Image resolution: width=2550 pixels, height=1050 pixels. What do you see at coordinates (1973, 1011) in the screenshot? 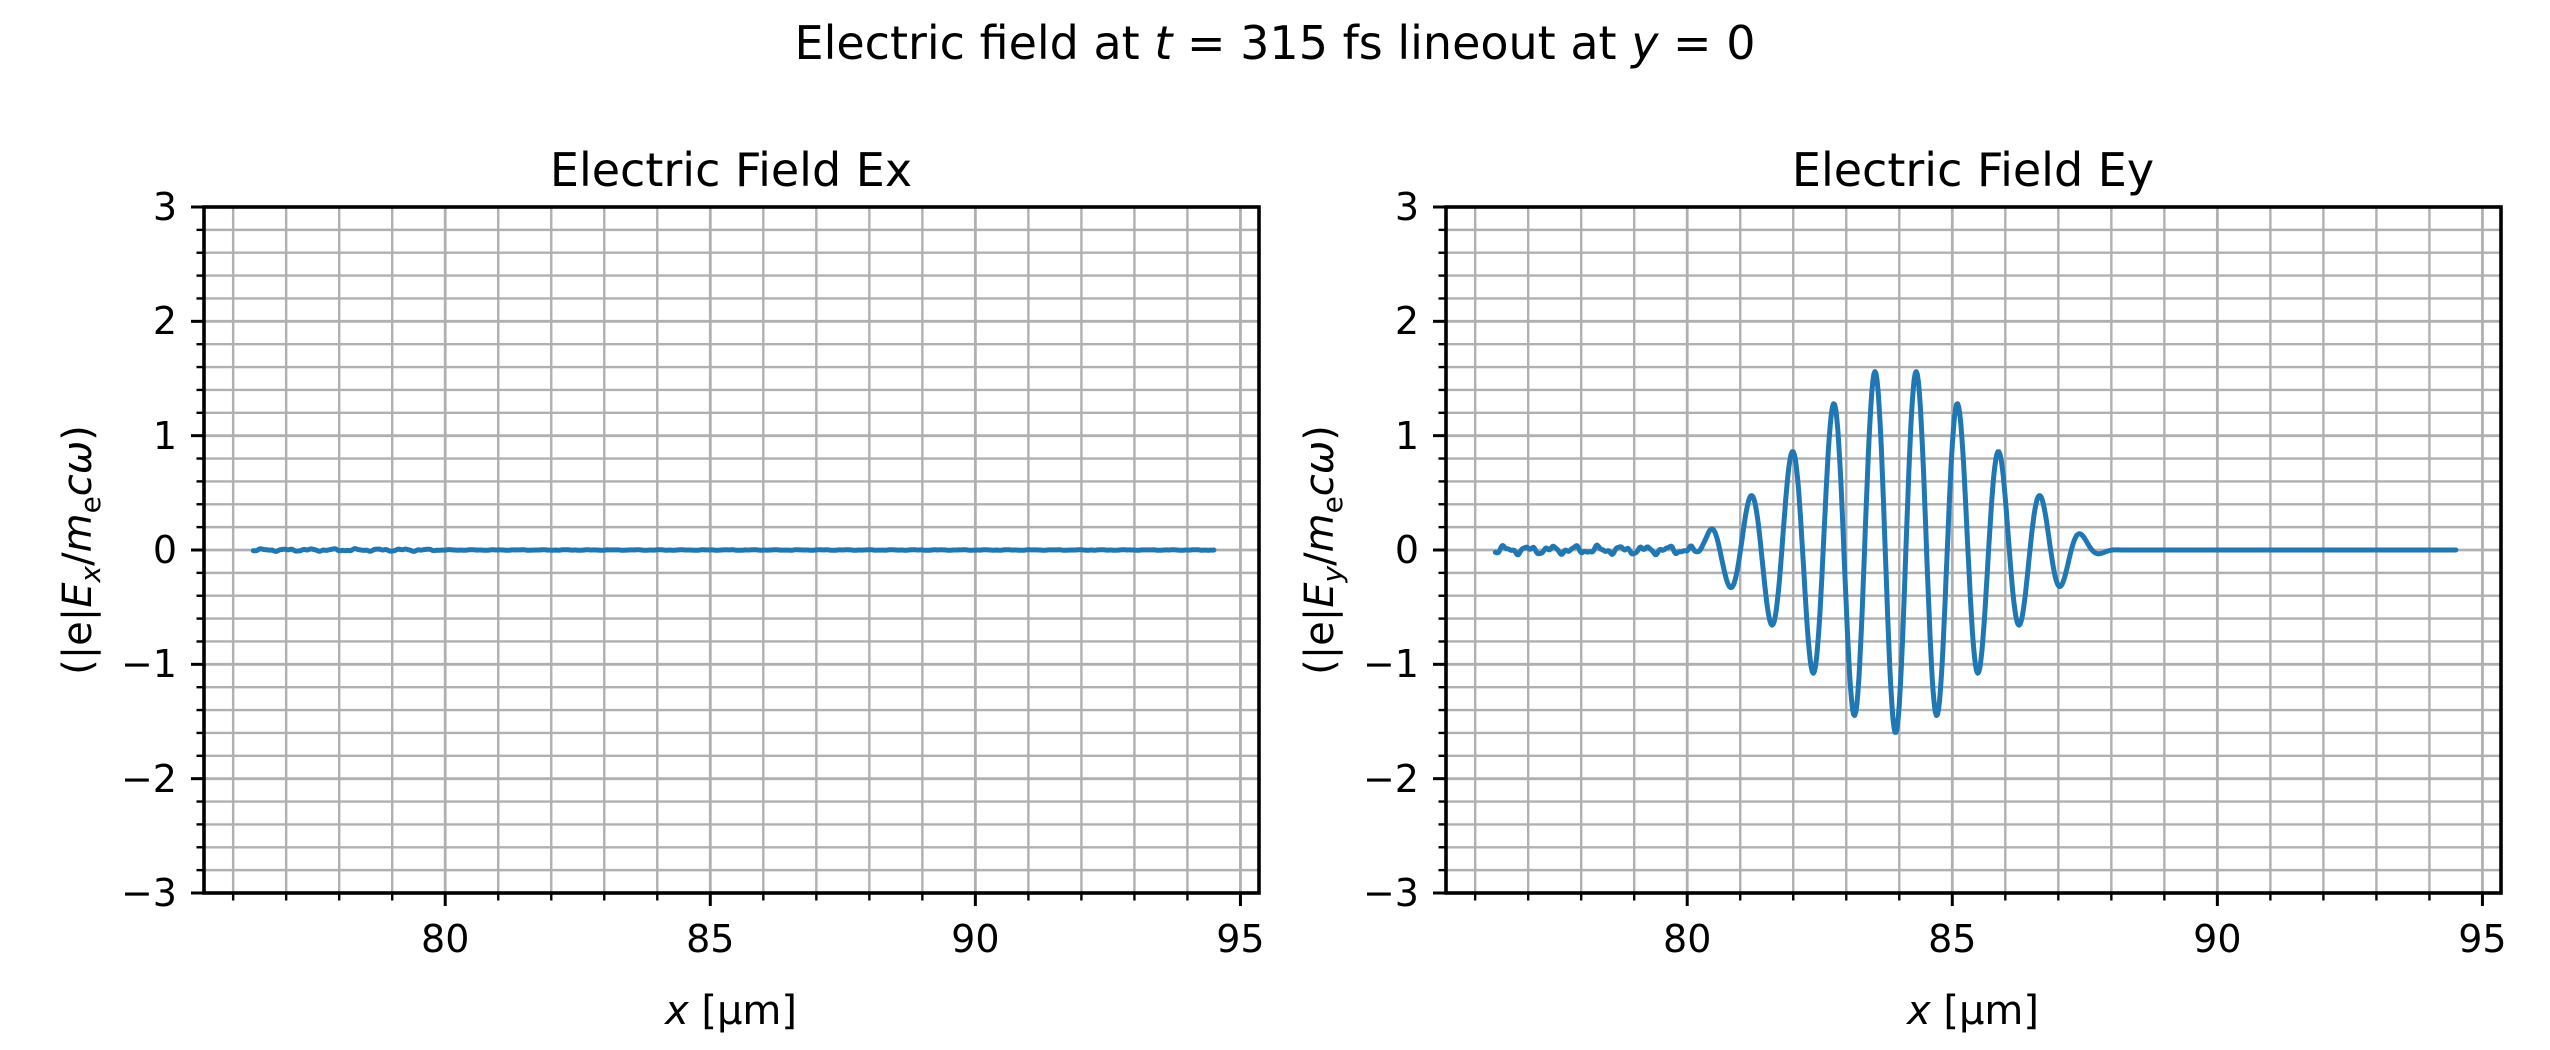
I see `subplot-ey-xlabel: x [μm]` at bounding box center [1973, 1011].